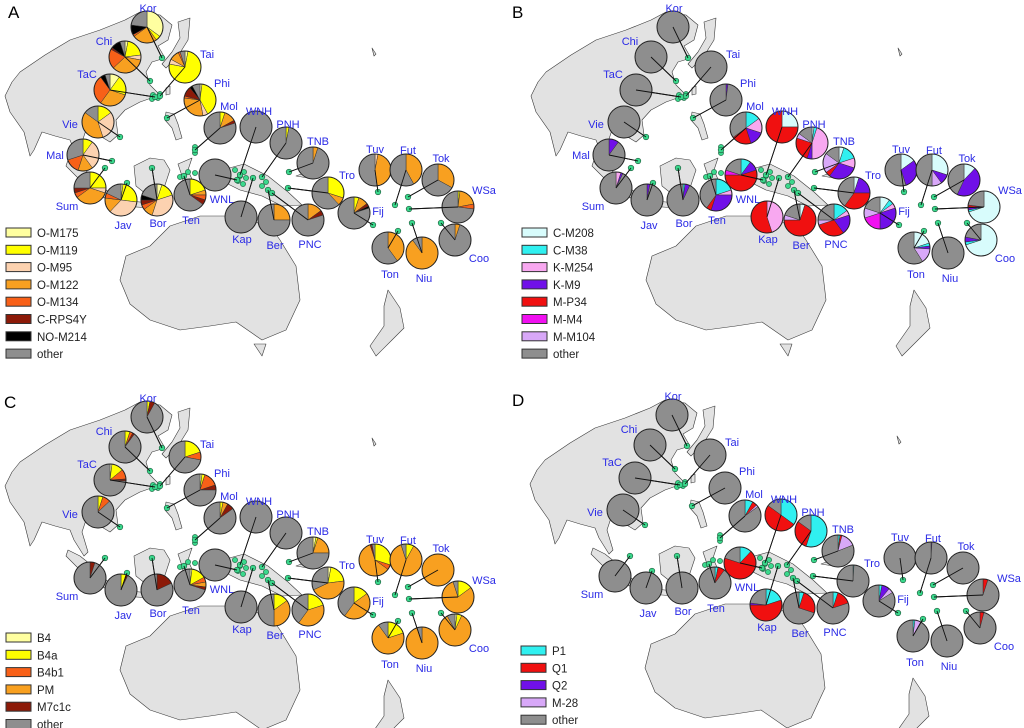  I want to click on population-label: TaC, so click(612, 463).